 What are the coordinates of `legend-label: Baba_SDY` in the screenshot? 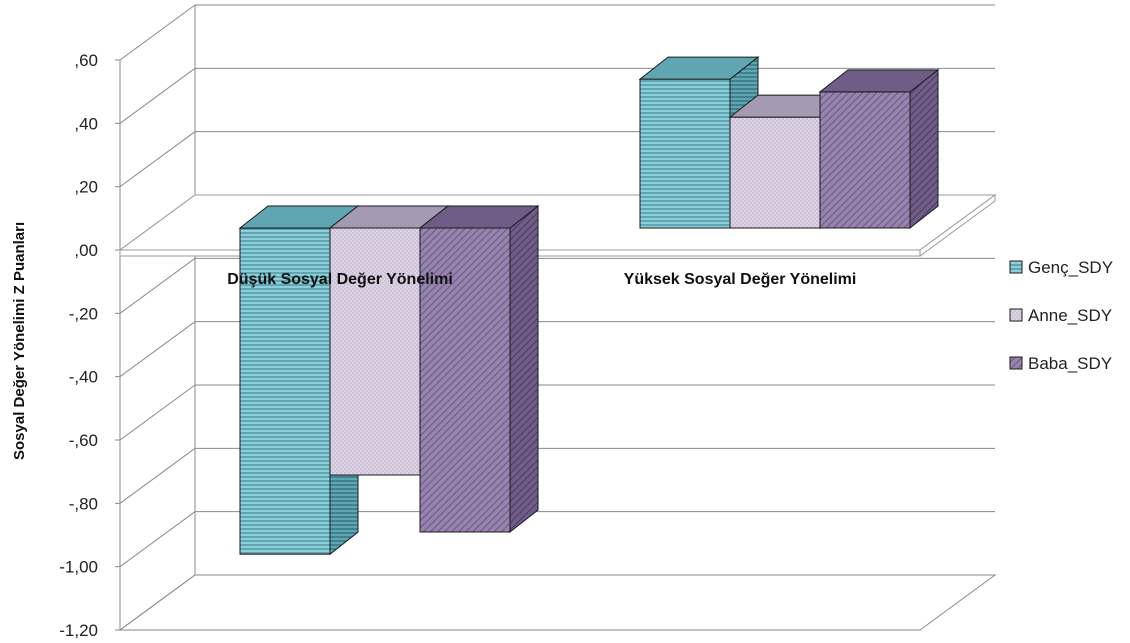 It's located at (1070, 363).